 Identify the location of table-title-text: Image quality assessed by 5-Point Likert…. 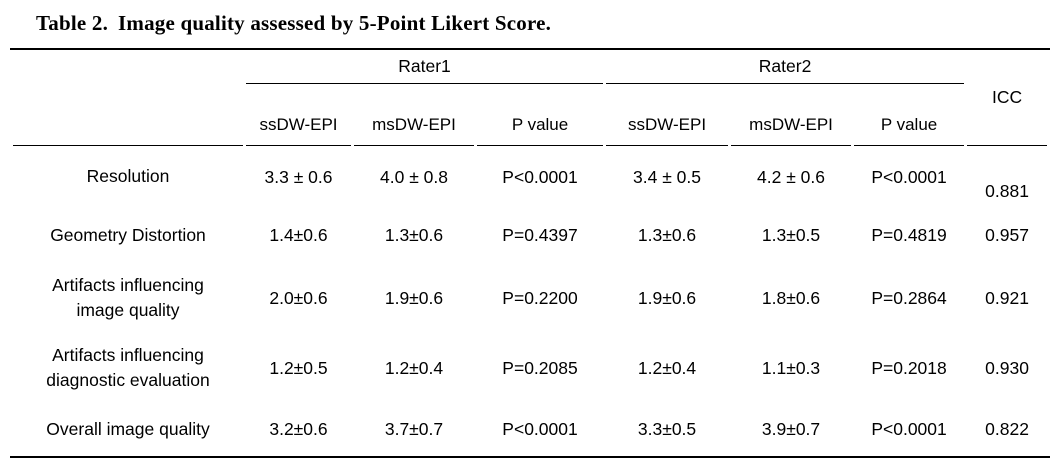
(335, 23).